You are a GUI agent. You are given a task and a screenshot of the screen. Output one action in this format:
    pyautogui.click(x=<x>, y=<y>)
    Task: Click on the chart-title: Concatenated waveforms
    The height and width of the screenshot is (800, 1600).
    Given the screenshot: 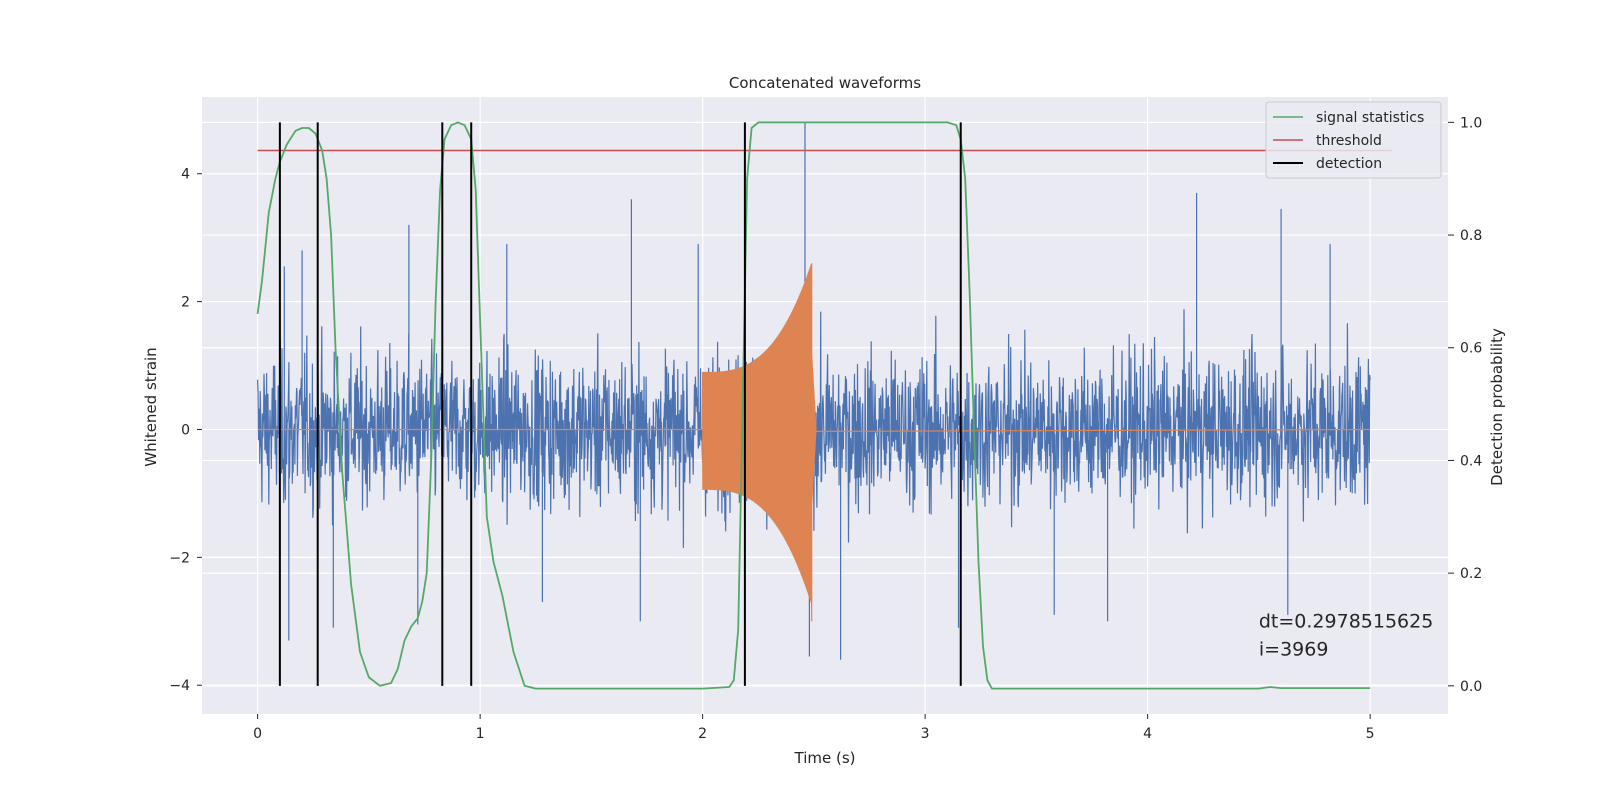 What is the action you would take?
    pyautogui.click(x=825, y=83)
    